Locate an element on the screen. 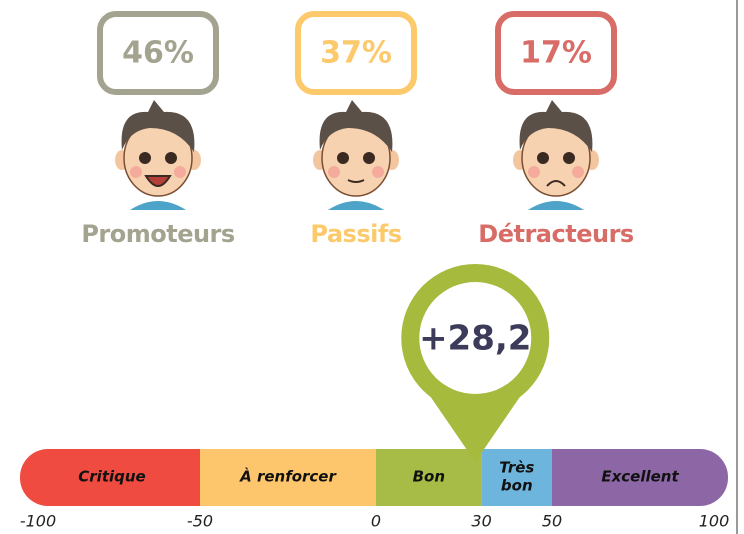 The height and width of the screenshot is (534, 744). group-name: Détracteurs is located at coordinates (556, 234).